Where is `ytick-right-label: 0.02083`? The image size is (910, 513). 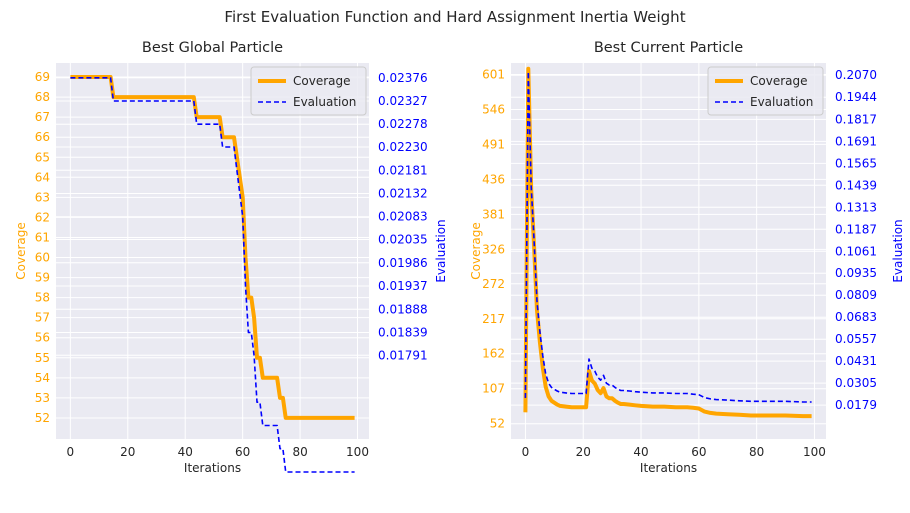
ytick-right-label: 0.02083 is located at coordinates (403, 217).